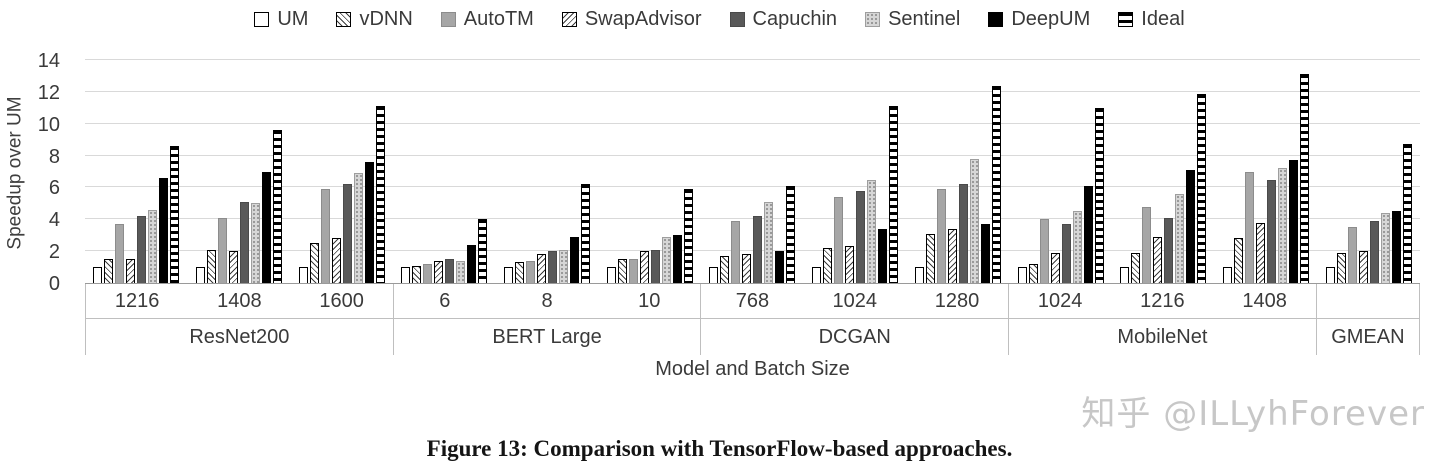  Describe the element at coordinates (1367, 336) in the screenshot. I see `model-label: GMEAN` at that location.